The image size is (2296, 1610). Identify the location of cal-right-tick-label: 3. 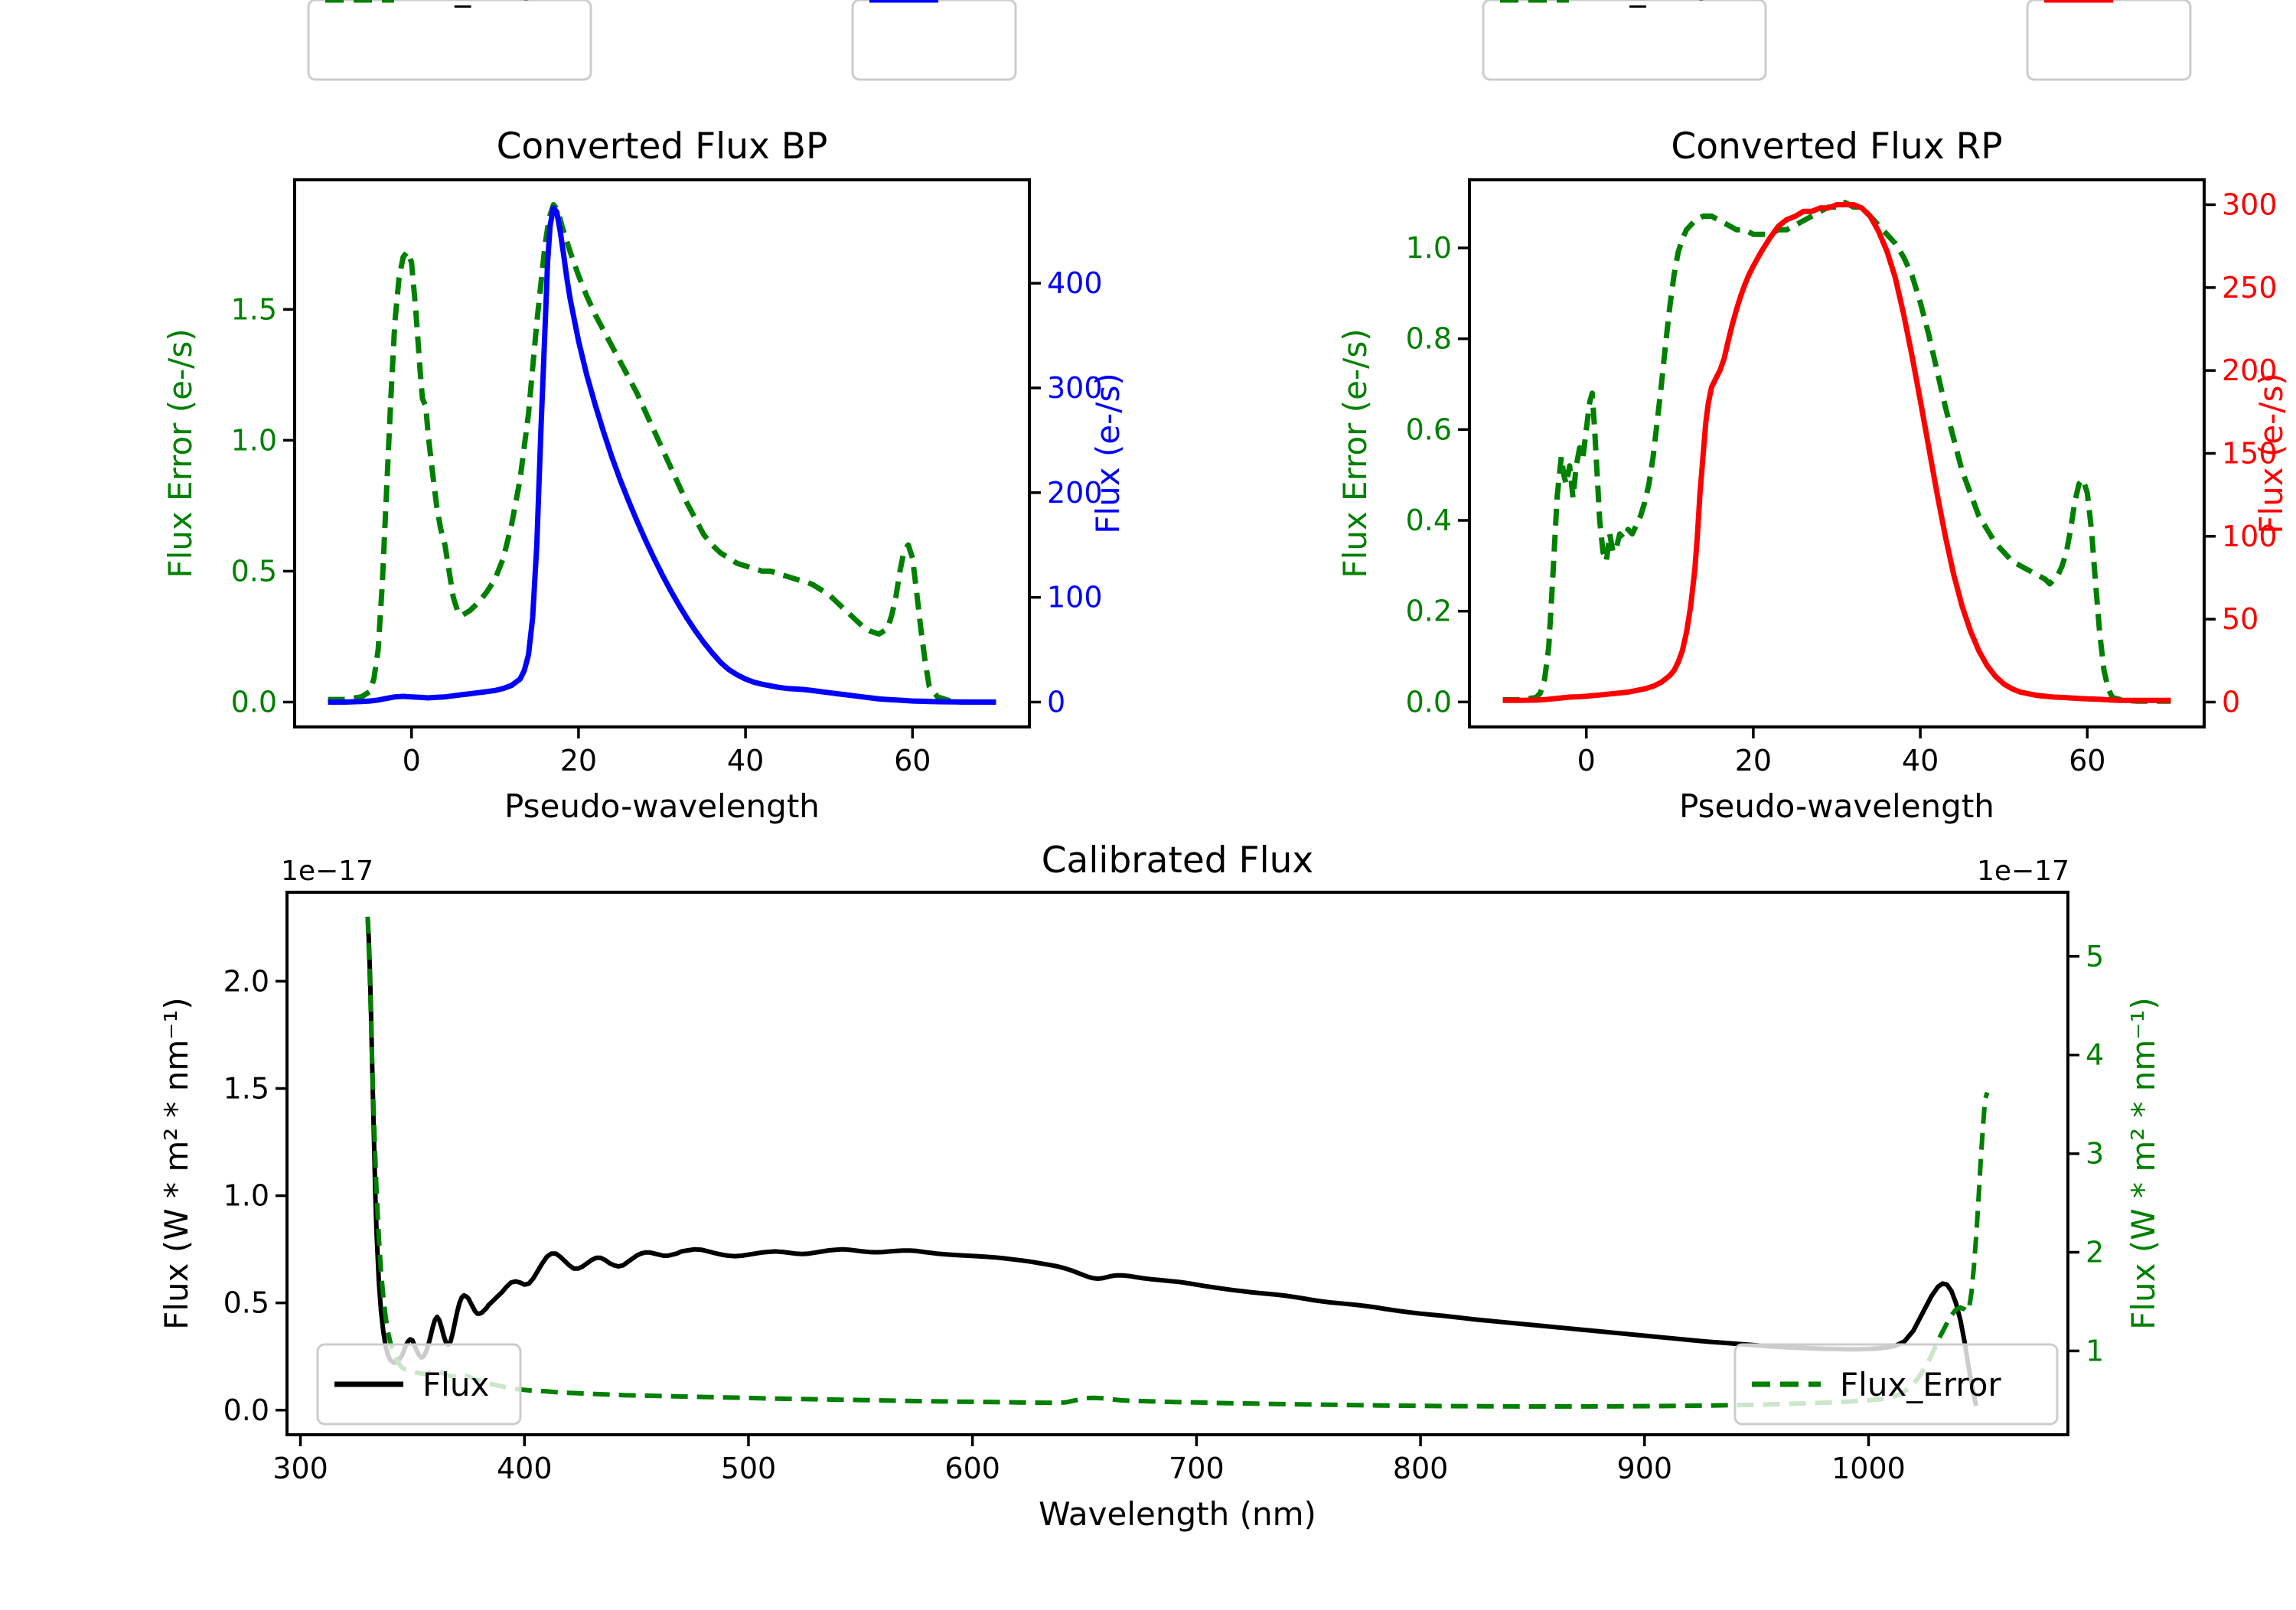
(2095, 1154).